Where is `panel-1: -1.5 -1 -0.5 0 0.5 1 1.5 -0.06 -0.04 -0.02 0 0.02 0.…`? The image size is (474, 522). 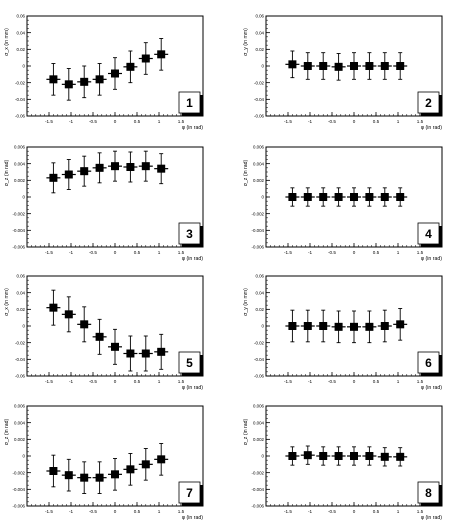
panel-1: -1.5 -1 -0.5 0 0.5 1 1.5 -0.06 -0.04 -0.02 0 0.02 0.… is located at coordinates (104, 72).